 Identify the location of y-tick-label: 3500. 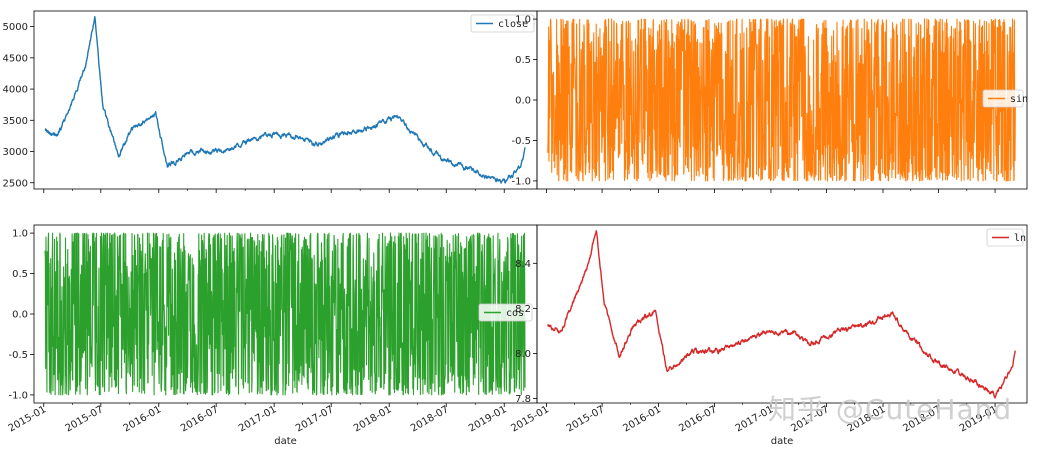
(15, 121).